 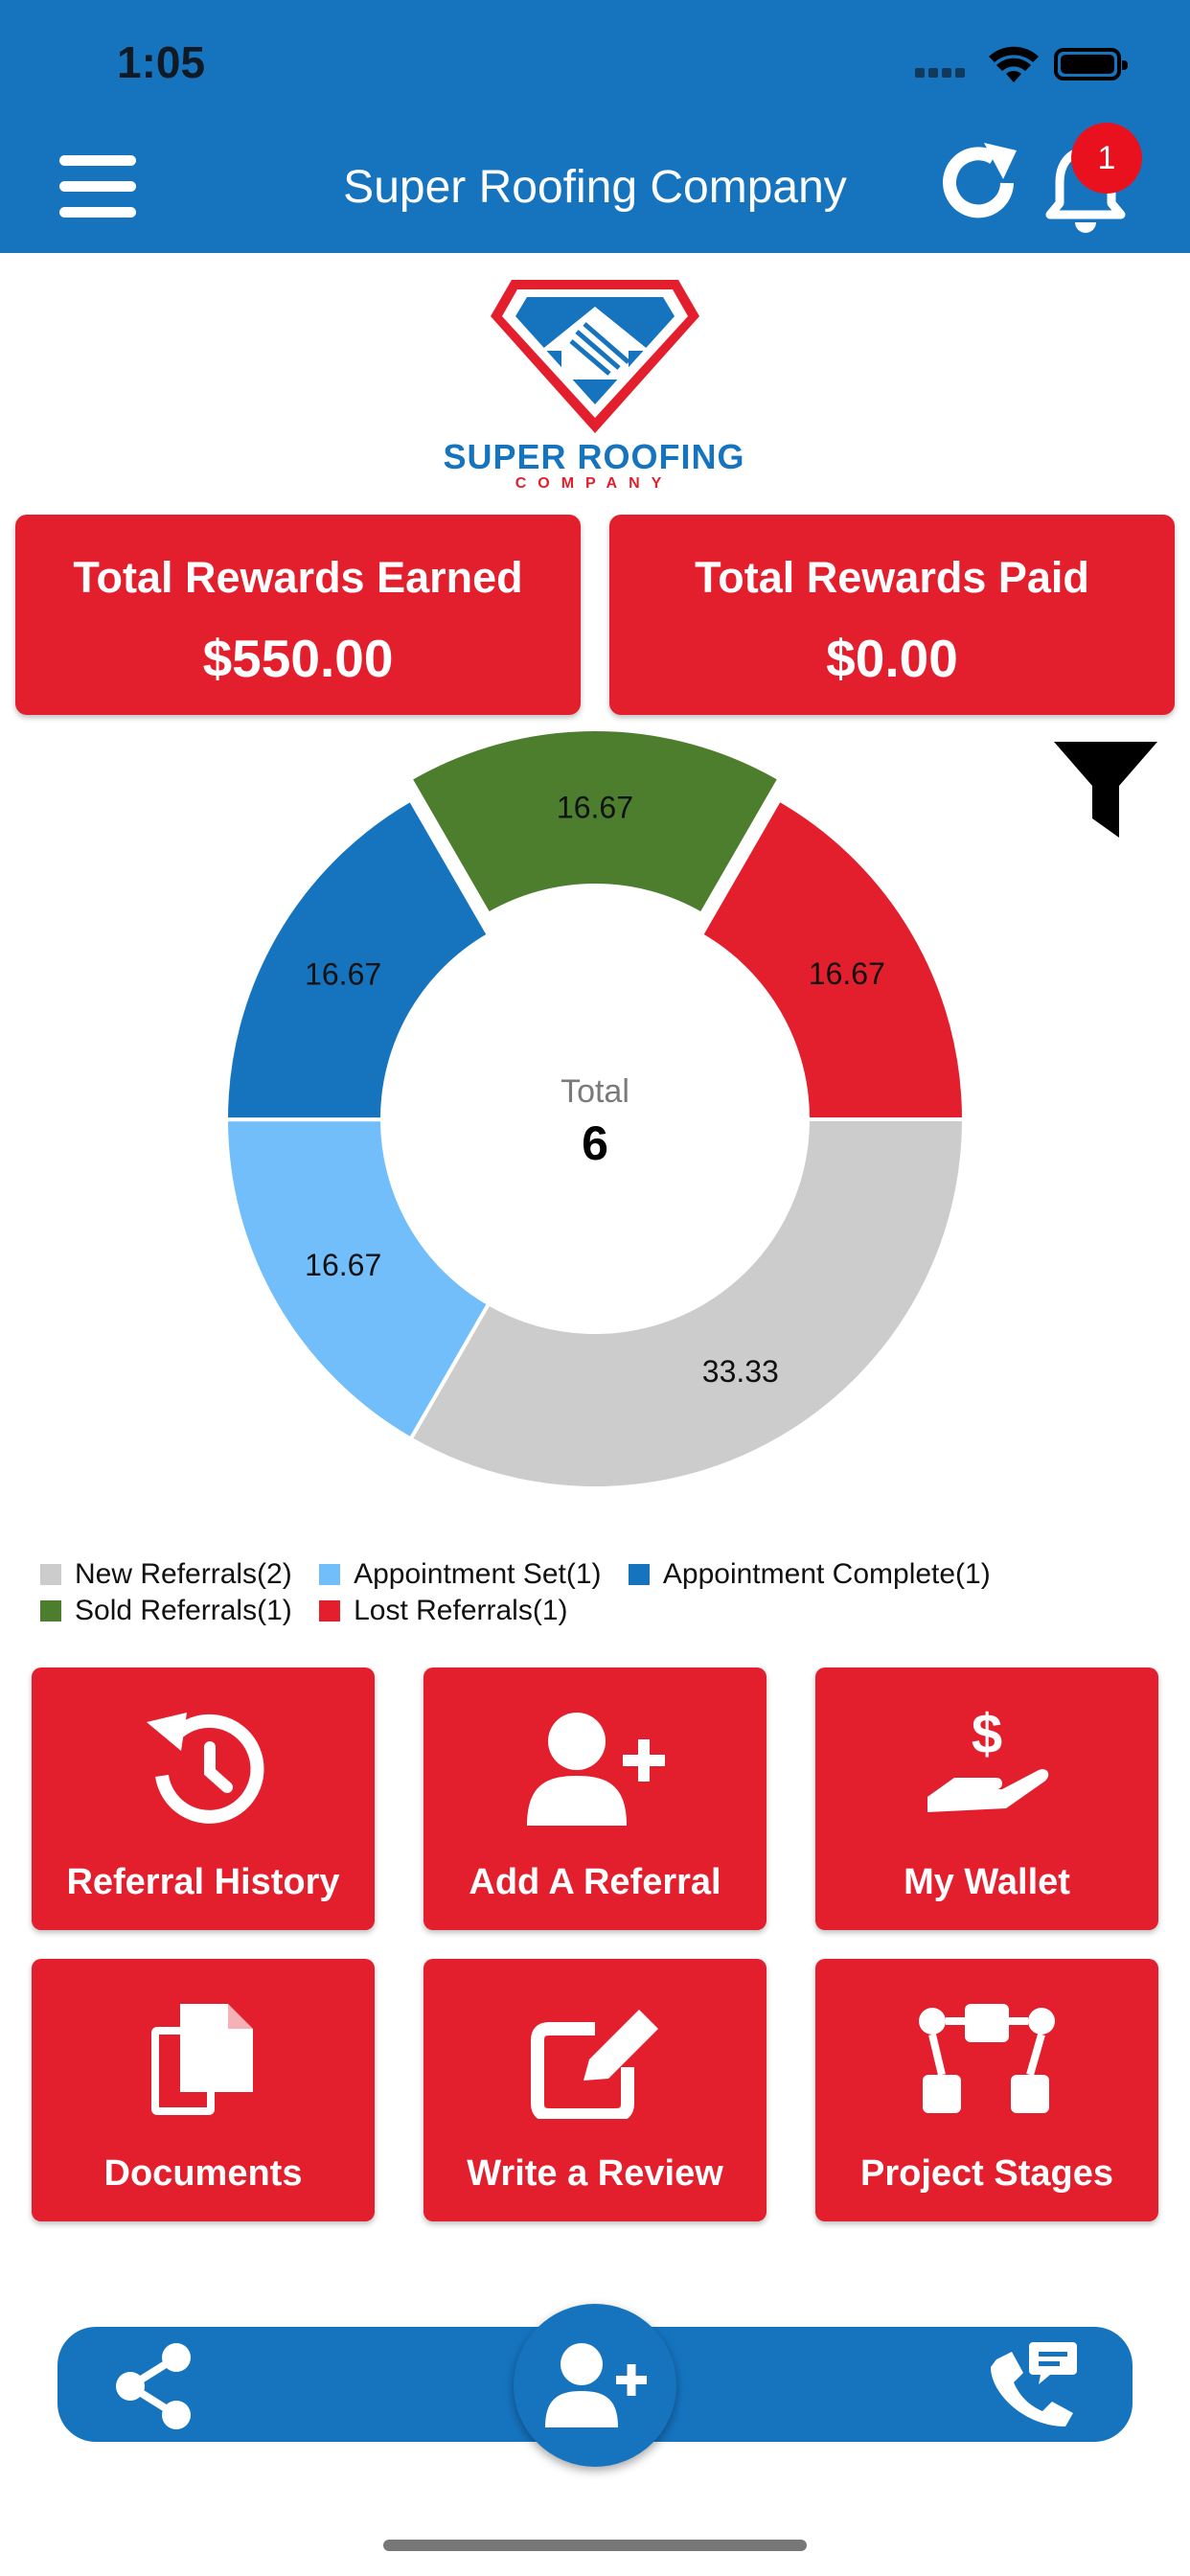 What do you see at coordinates (595, 1143) in the screenshot?
I see `chart-center-value: 6` at bounding box center [595, 1143].